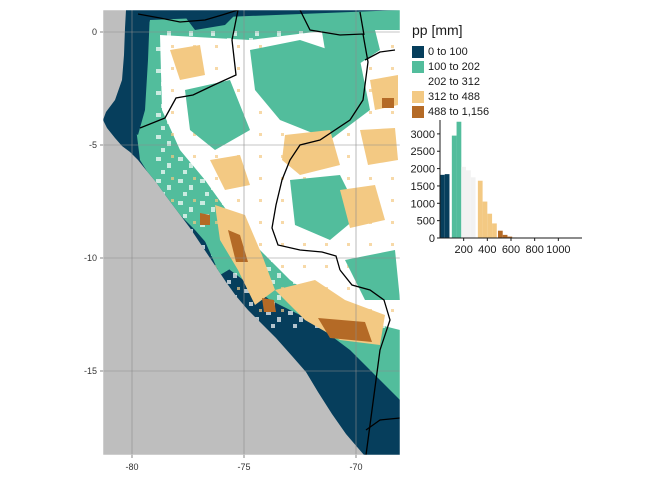 The height and width of the screenshot is (480, 672). Describe the element at coordinates (90, 258) in the screenshot. I see `lat-tick-label: -10` at that location.